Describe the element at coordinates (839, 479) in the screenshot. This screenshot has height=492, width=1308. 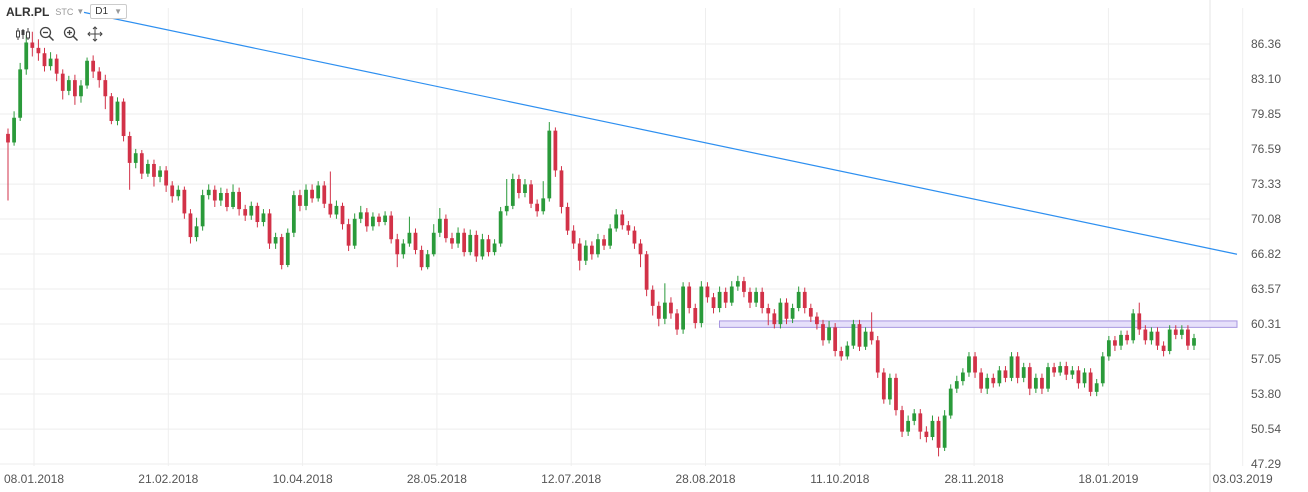
I see `x-tick-label: 11.10.2018` at that location.